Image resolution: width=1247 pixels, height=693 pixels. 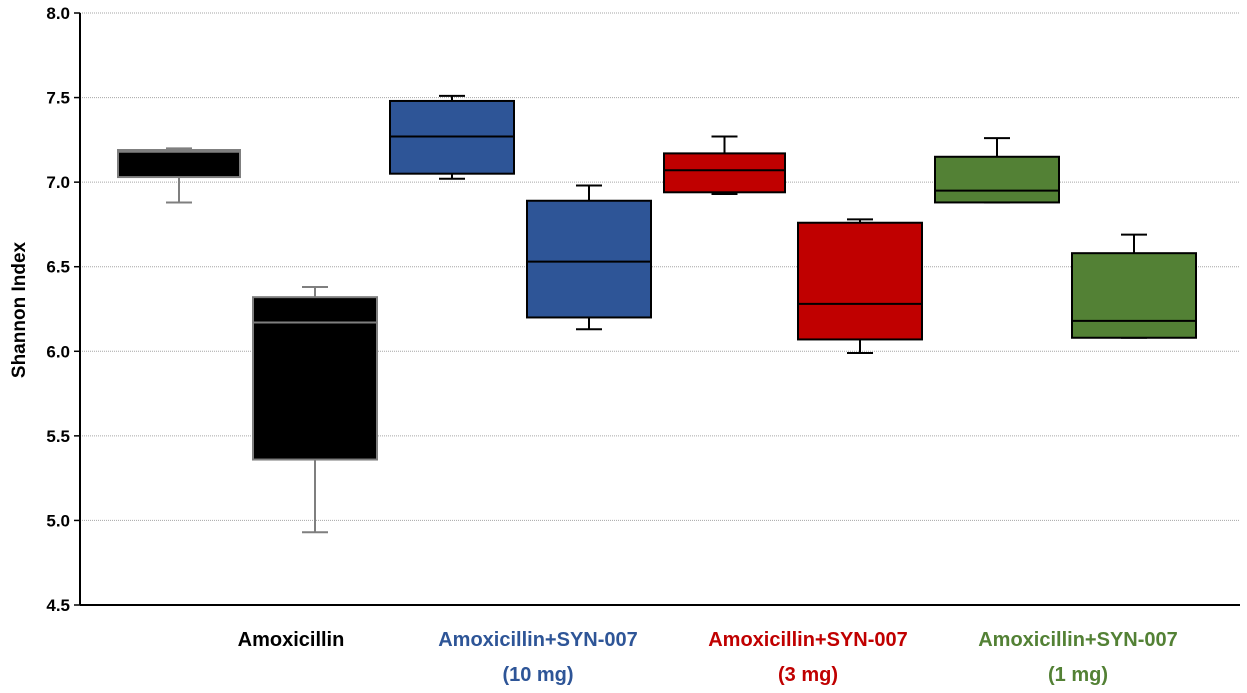 I want to click on y-axis-label: Shannon Index, so click(x=19, y=309).